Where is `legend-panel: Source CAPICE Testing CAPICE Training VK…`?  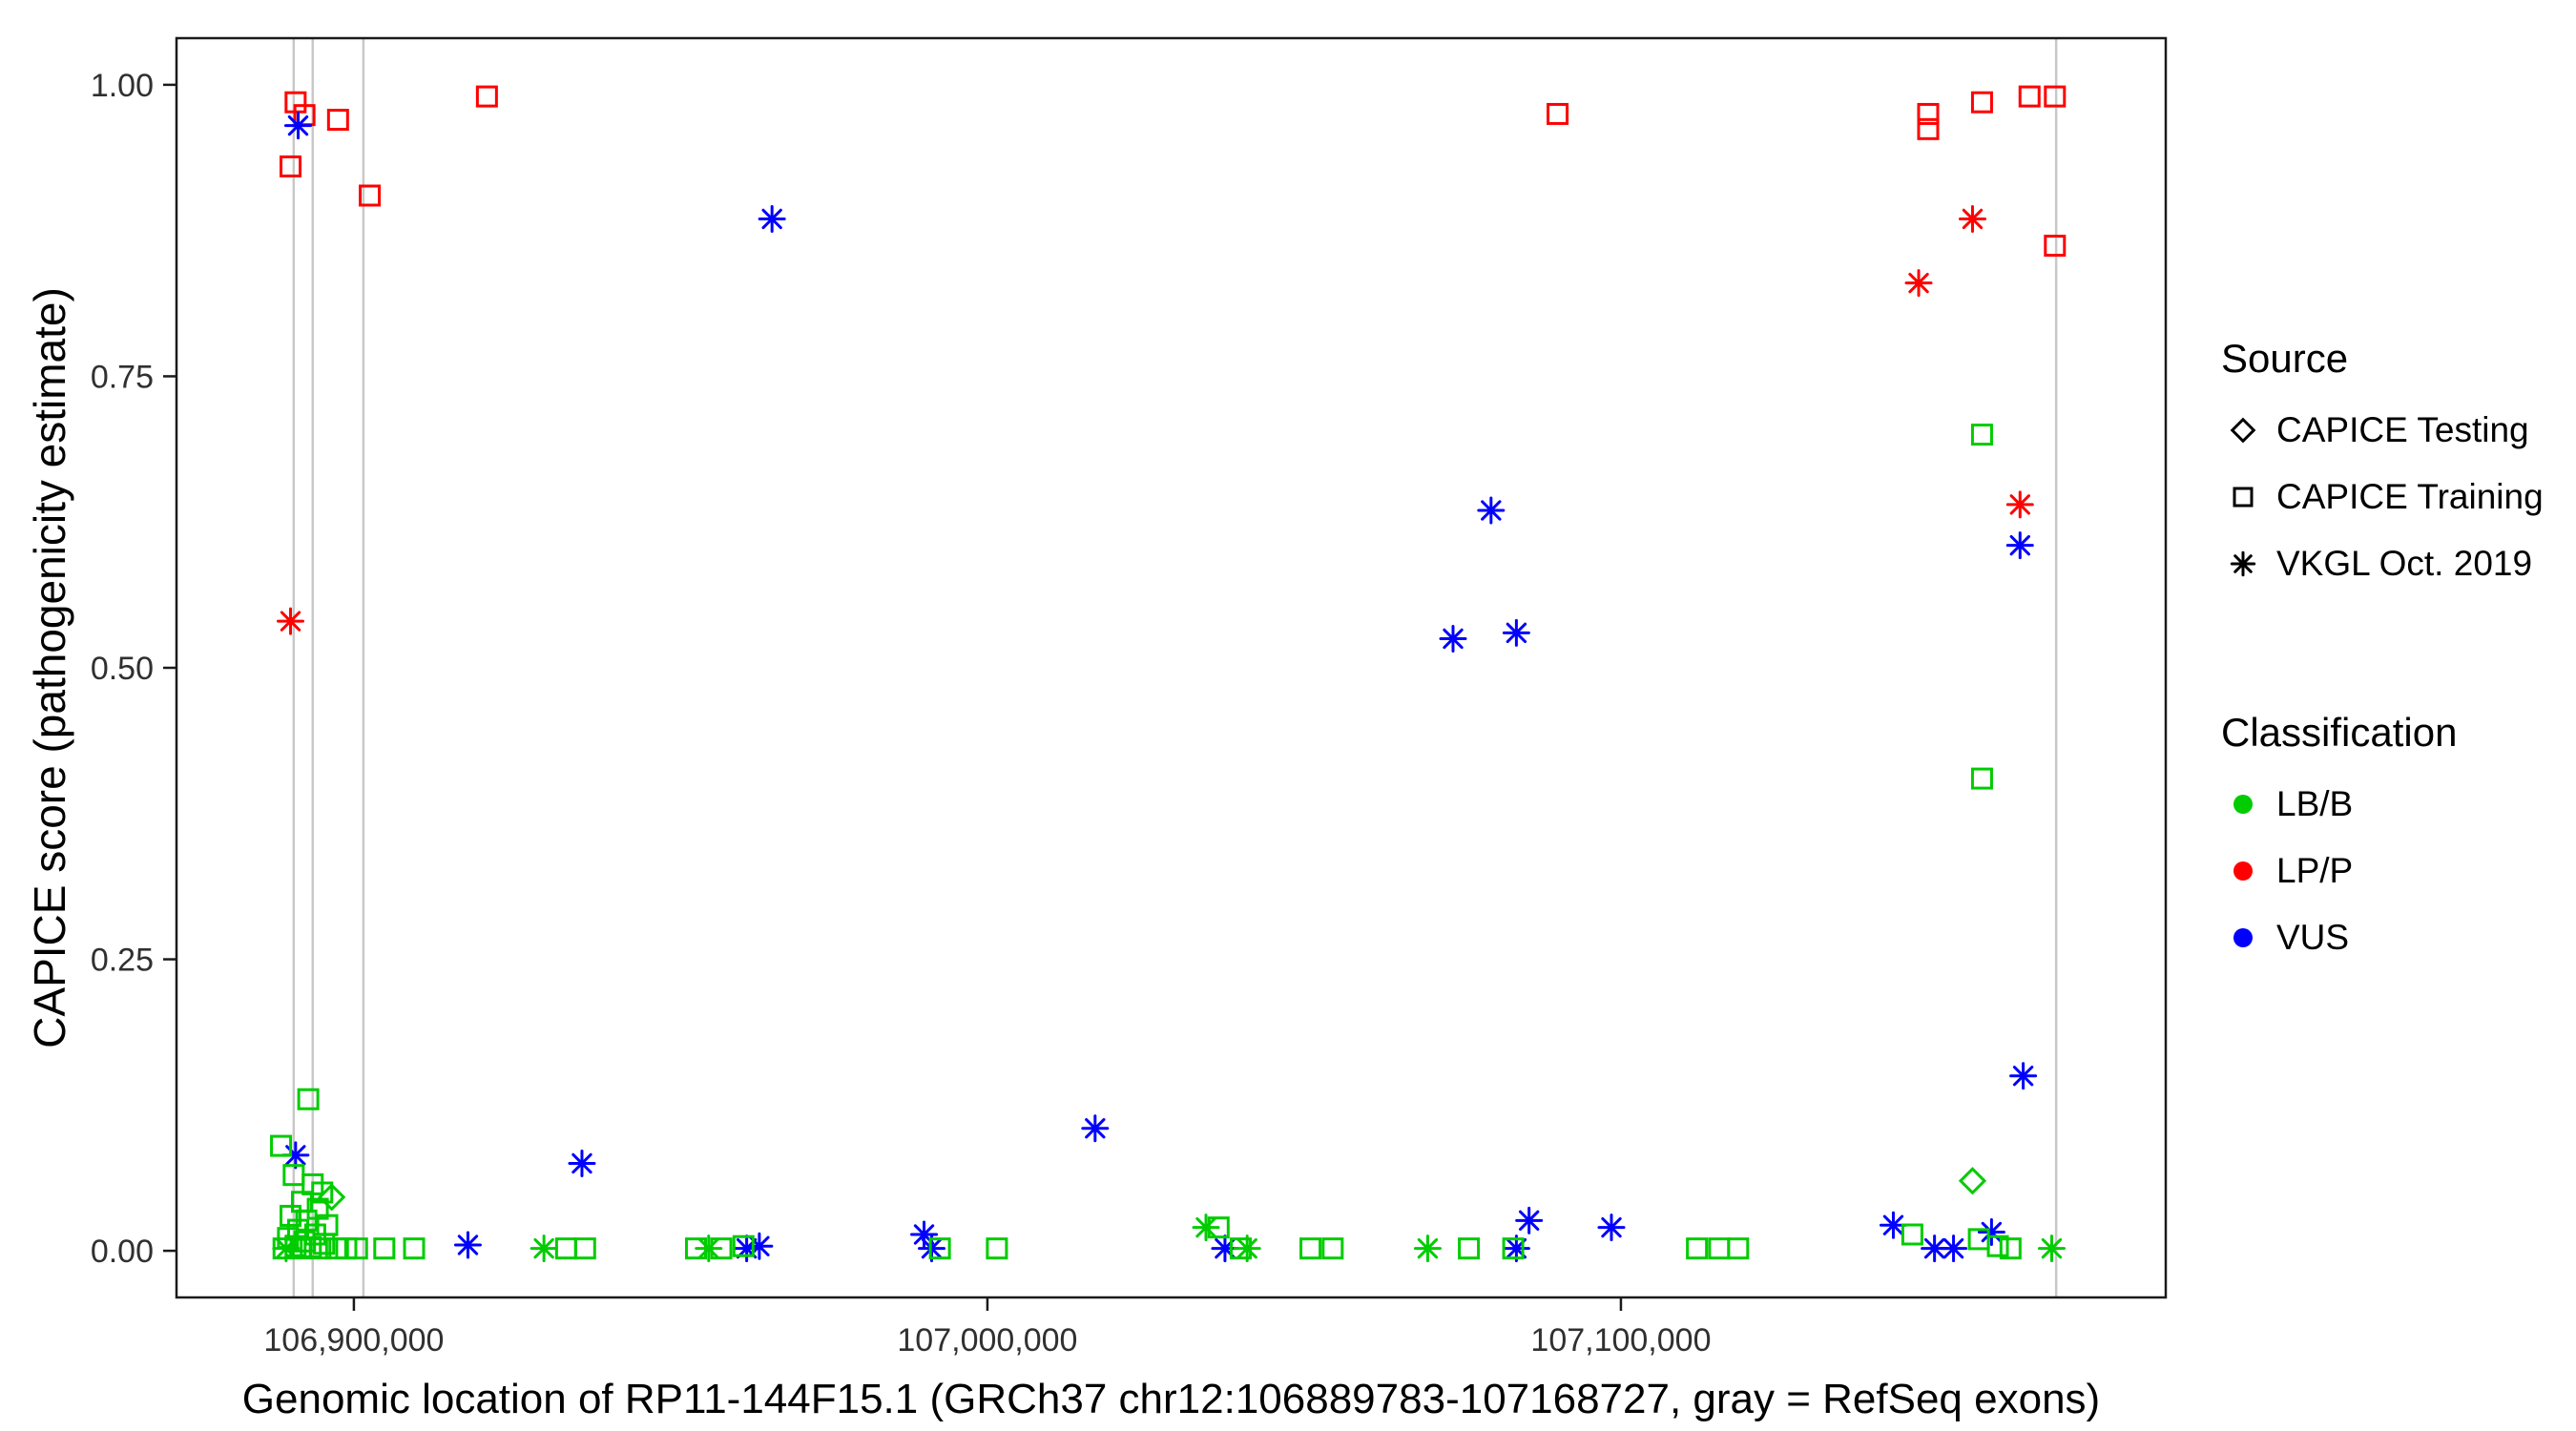
legend-panel: Source CAPICE Testing CAPICE Training VK… is located at coordinates (2382, 710).